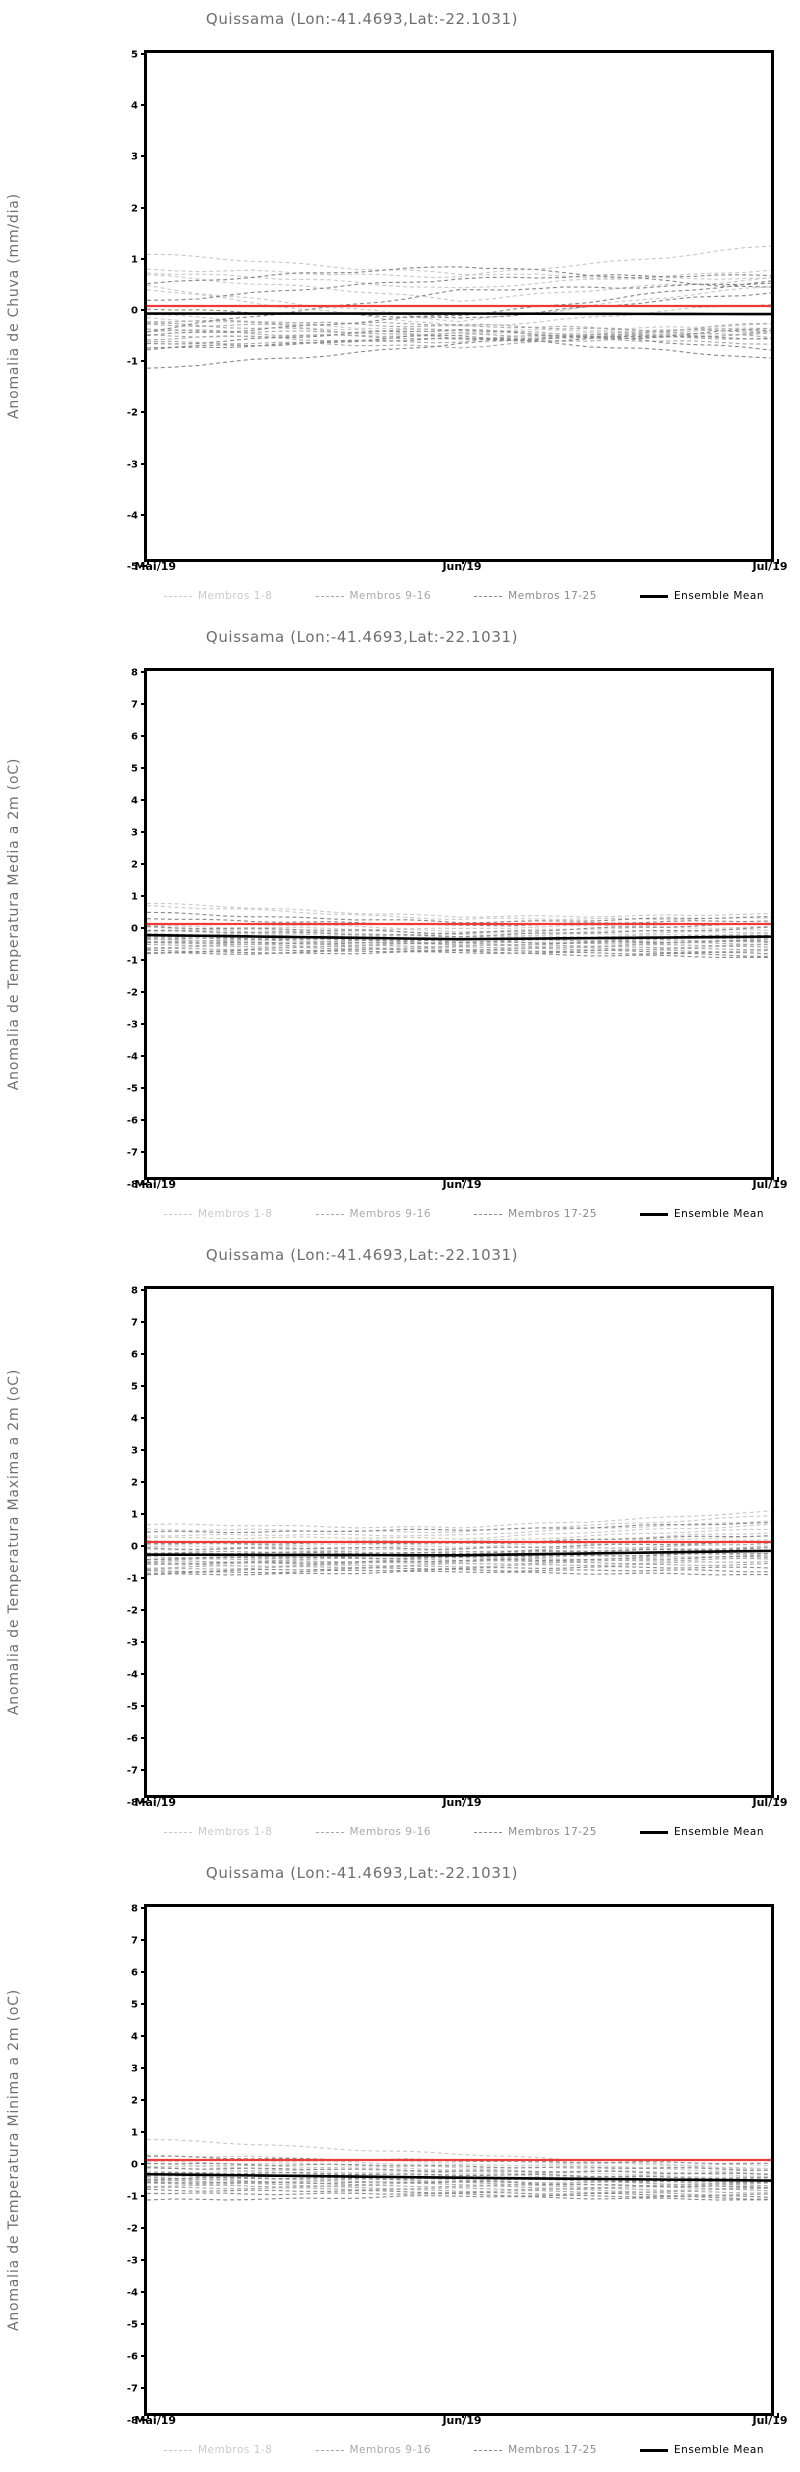  I want to click on y-axis-tick: -6, so click(137, 2357).